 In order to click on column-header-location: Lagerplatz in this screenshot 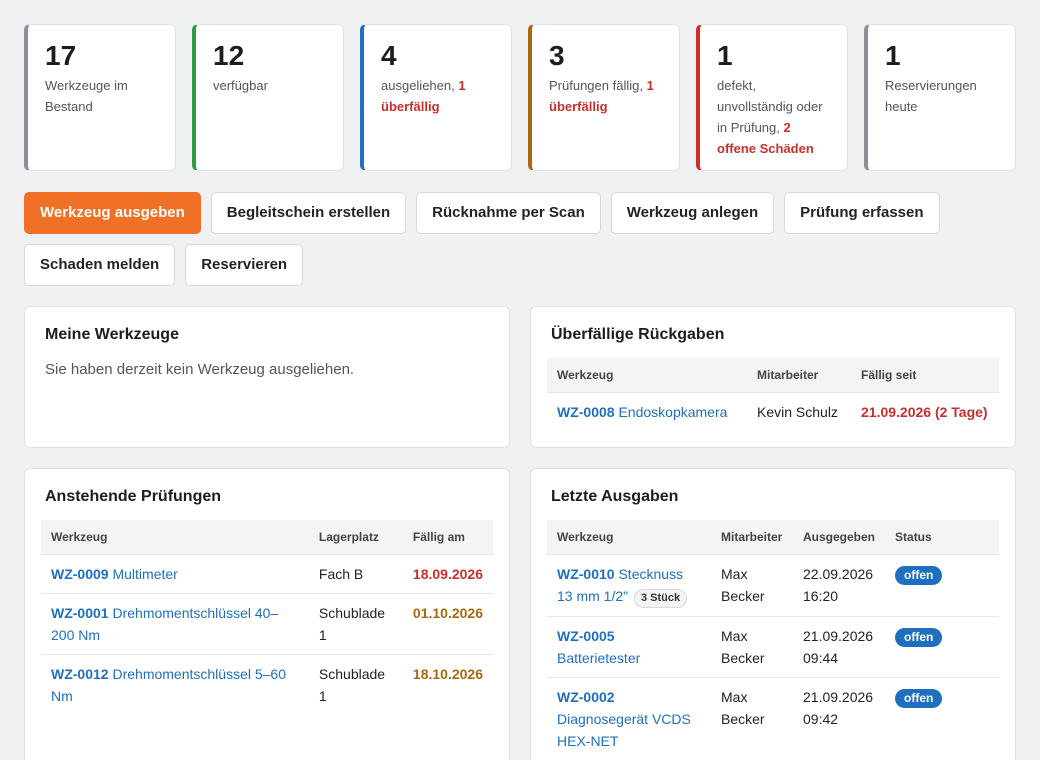, I will do `click(355, 537)`.